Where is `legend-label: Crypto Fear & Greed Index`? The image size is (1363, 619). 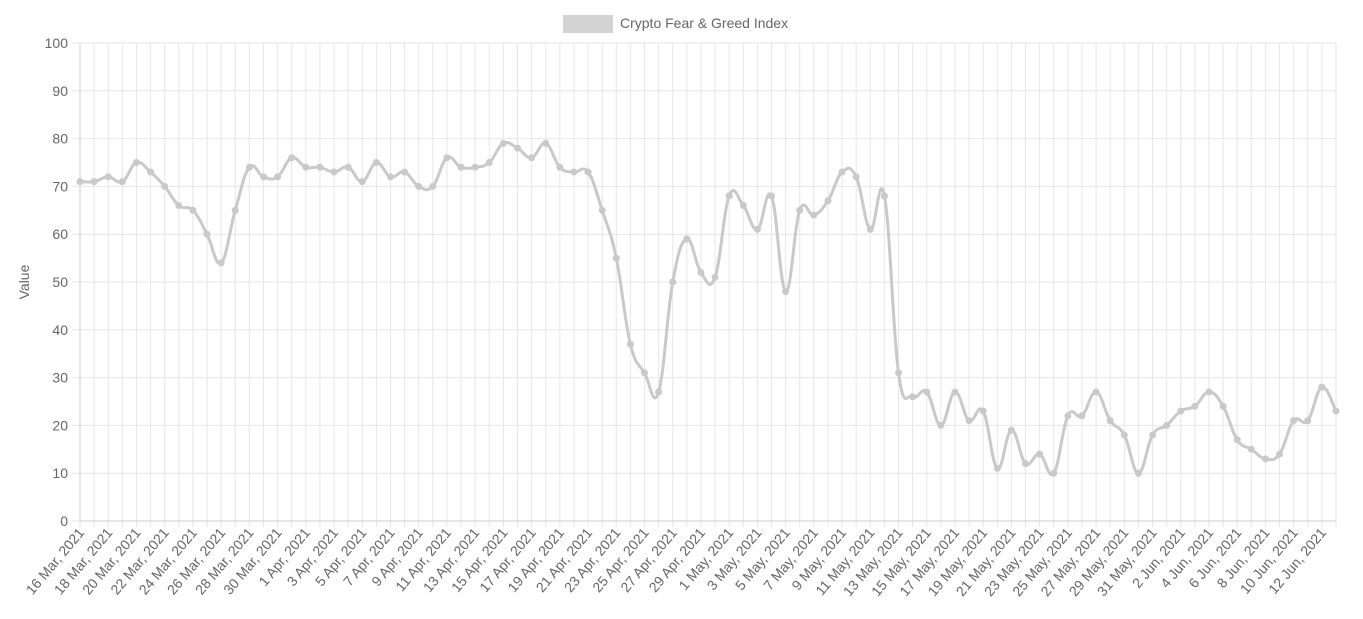
legend-label: Crypto Fear & Greed Index is located at coordinates (704, 23).